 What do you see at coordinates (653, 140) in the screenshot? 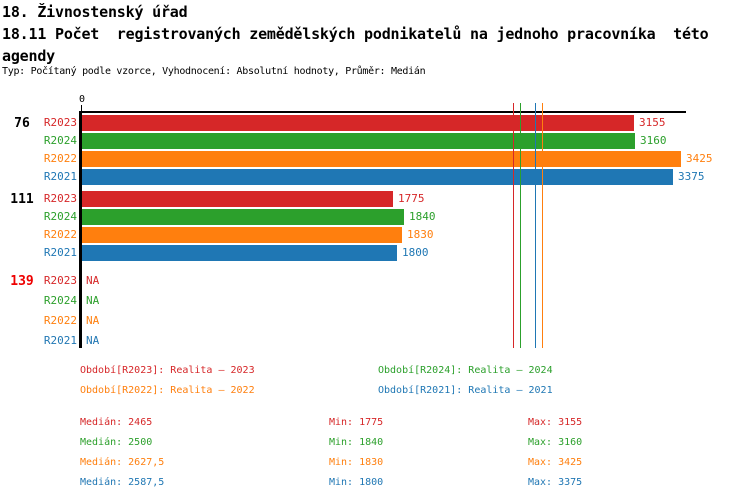
I see `bar-value-label: 3160` at bounding box center [653, 140].